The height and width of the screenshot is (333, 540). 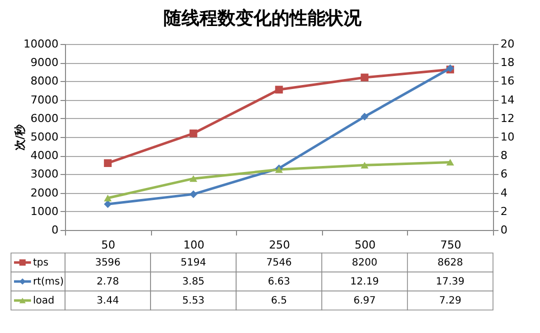 I want to click on data-label: 8200, so click(x=365, y=263).